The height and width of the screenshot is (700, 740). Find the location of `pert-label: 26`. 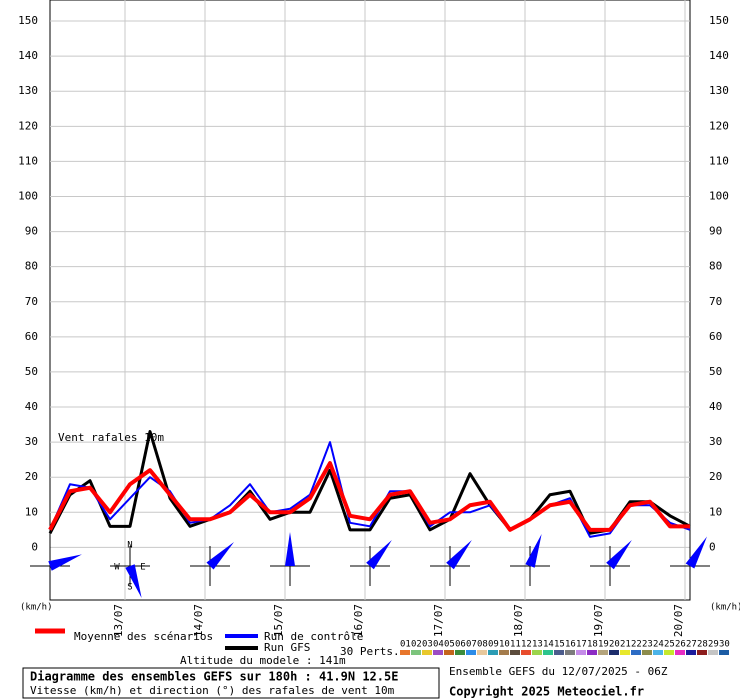

pert-label: 26 is located at coordinates (680, 645).